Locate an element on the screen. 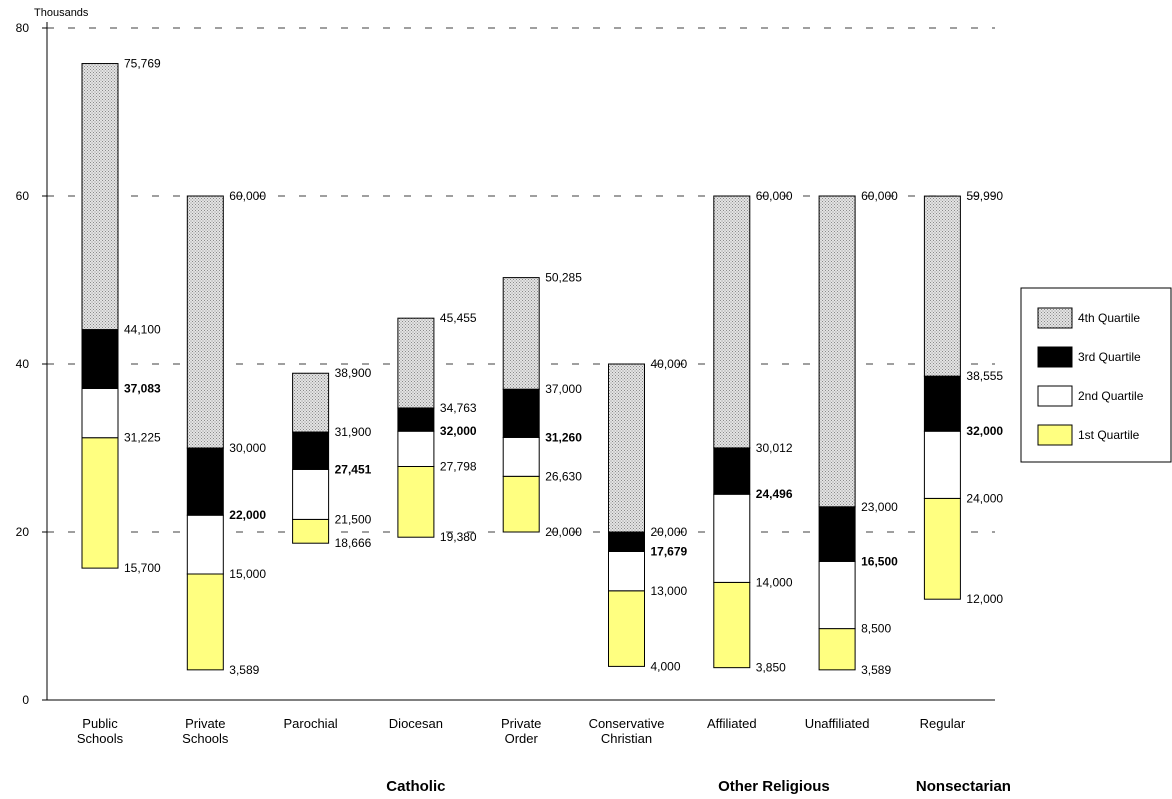 This screenshot has height=799, width=1172. value-label-median: 31,260 is located at coordinates (563, 437).